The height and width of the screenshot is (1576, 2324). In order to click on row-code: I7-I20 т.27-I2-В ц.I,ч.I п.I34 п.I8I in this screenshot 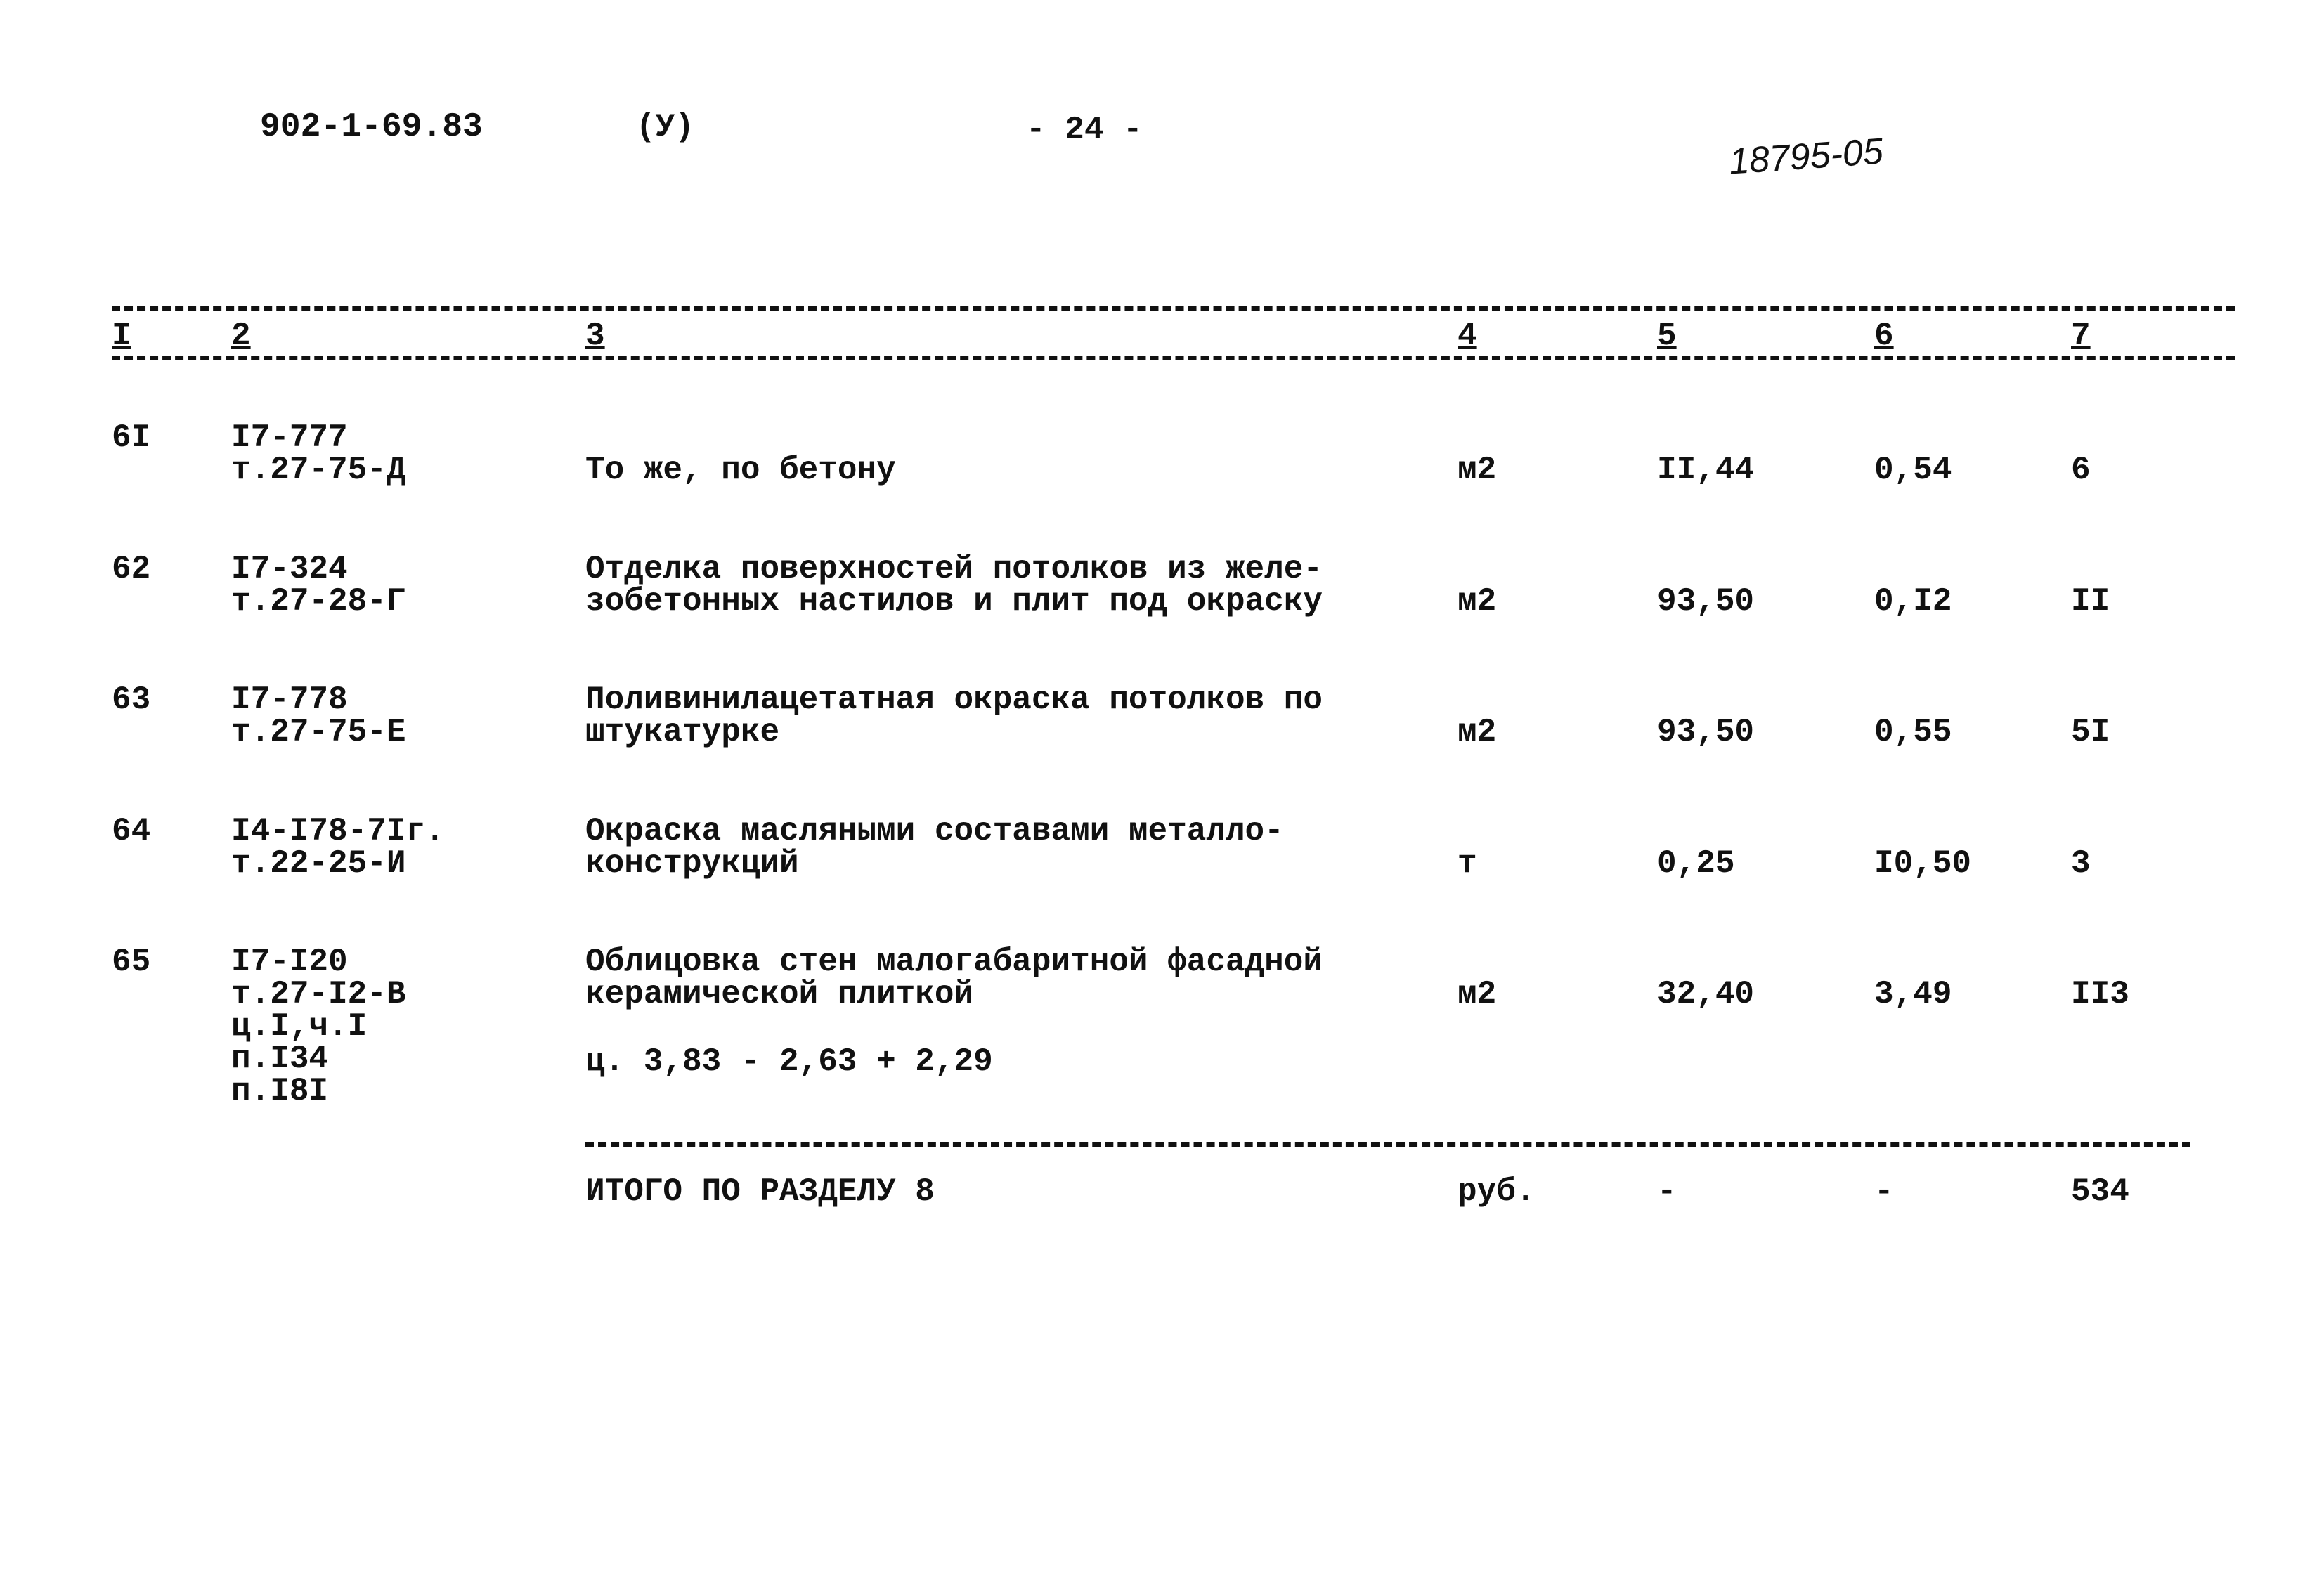, I will do `click(318, 1027)`.